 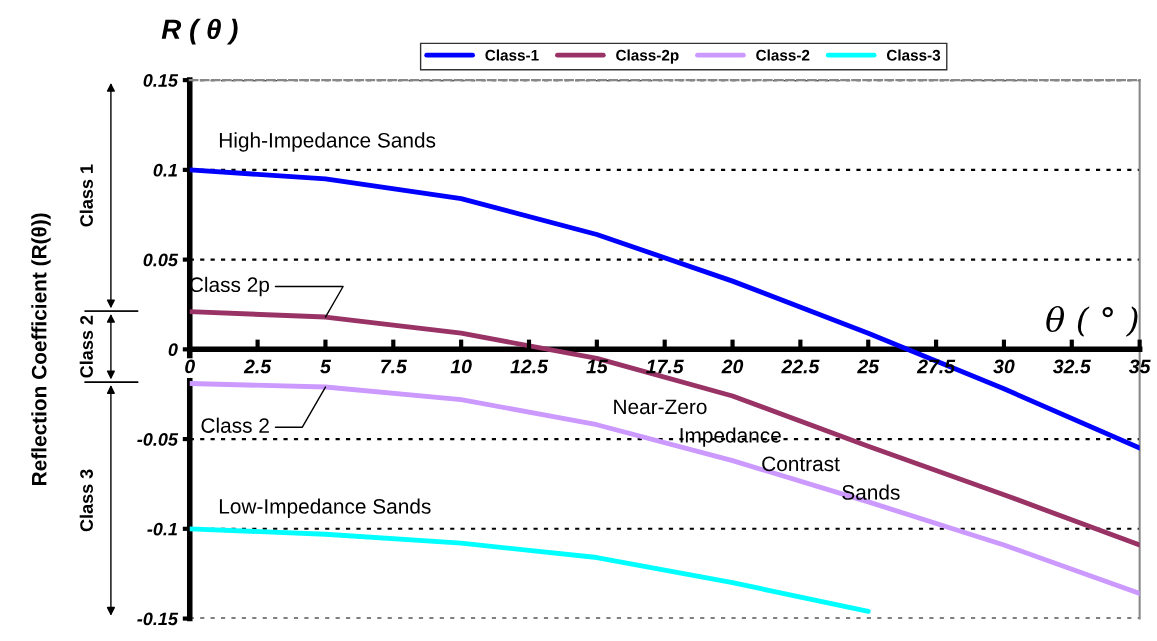 What do you see at coordinates (158, 619) in the screenshot?
I see `y-tick-label: -0.15` at bounding box center [158, 619].